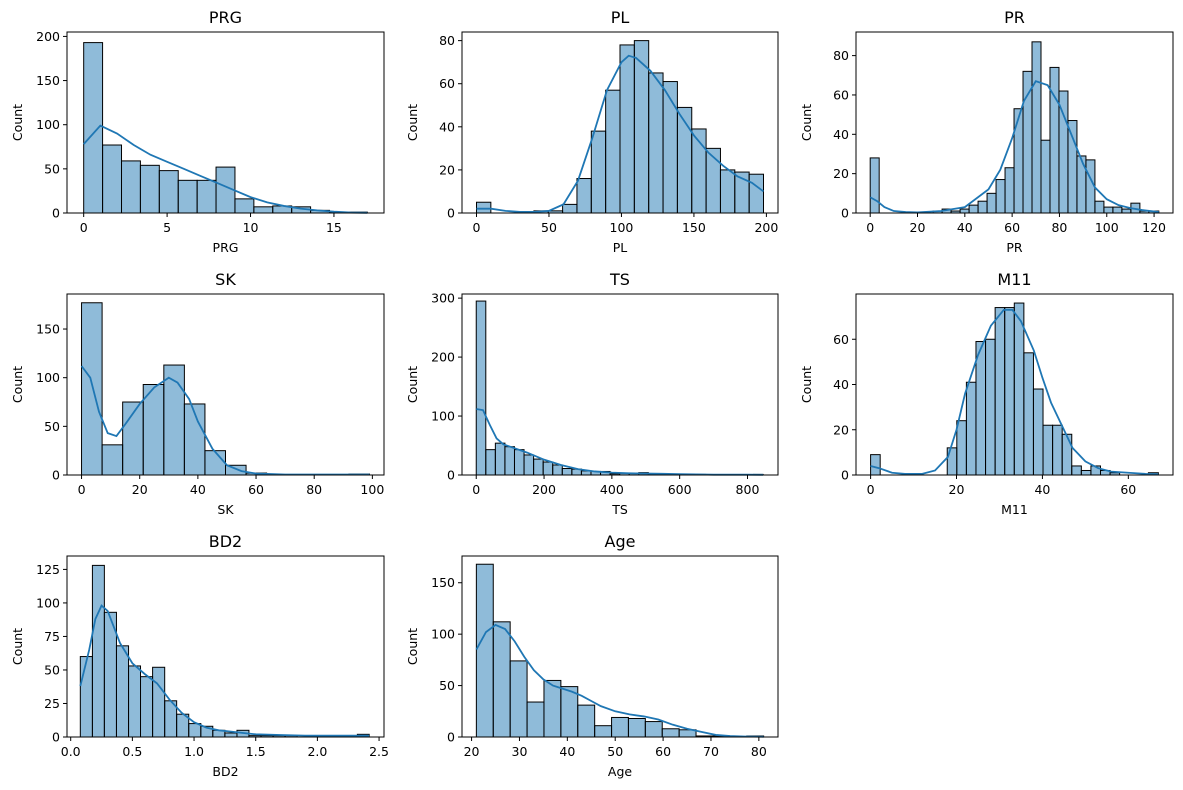 The width and height of the screenshot is (1183, 790). I want to click on y-tick-label: 150, so click(48, 329).